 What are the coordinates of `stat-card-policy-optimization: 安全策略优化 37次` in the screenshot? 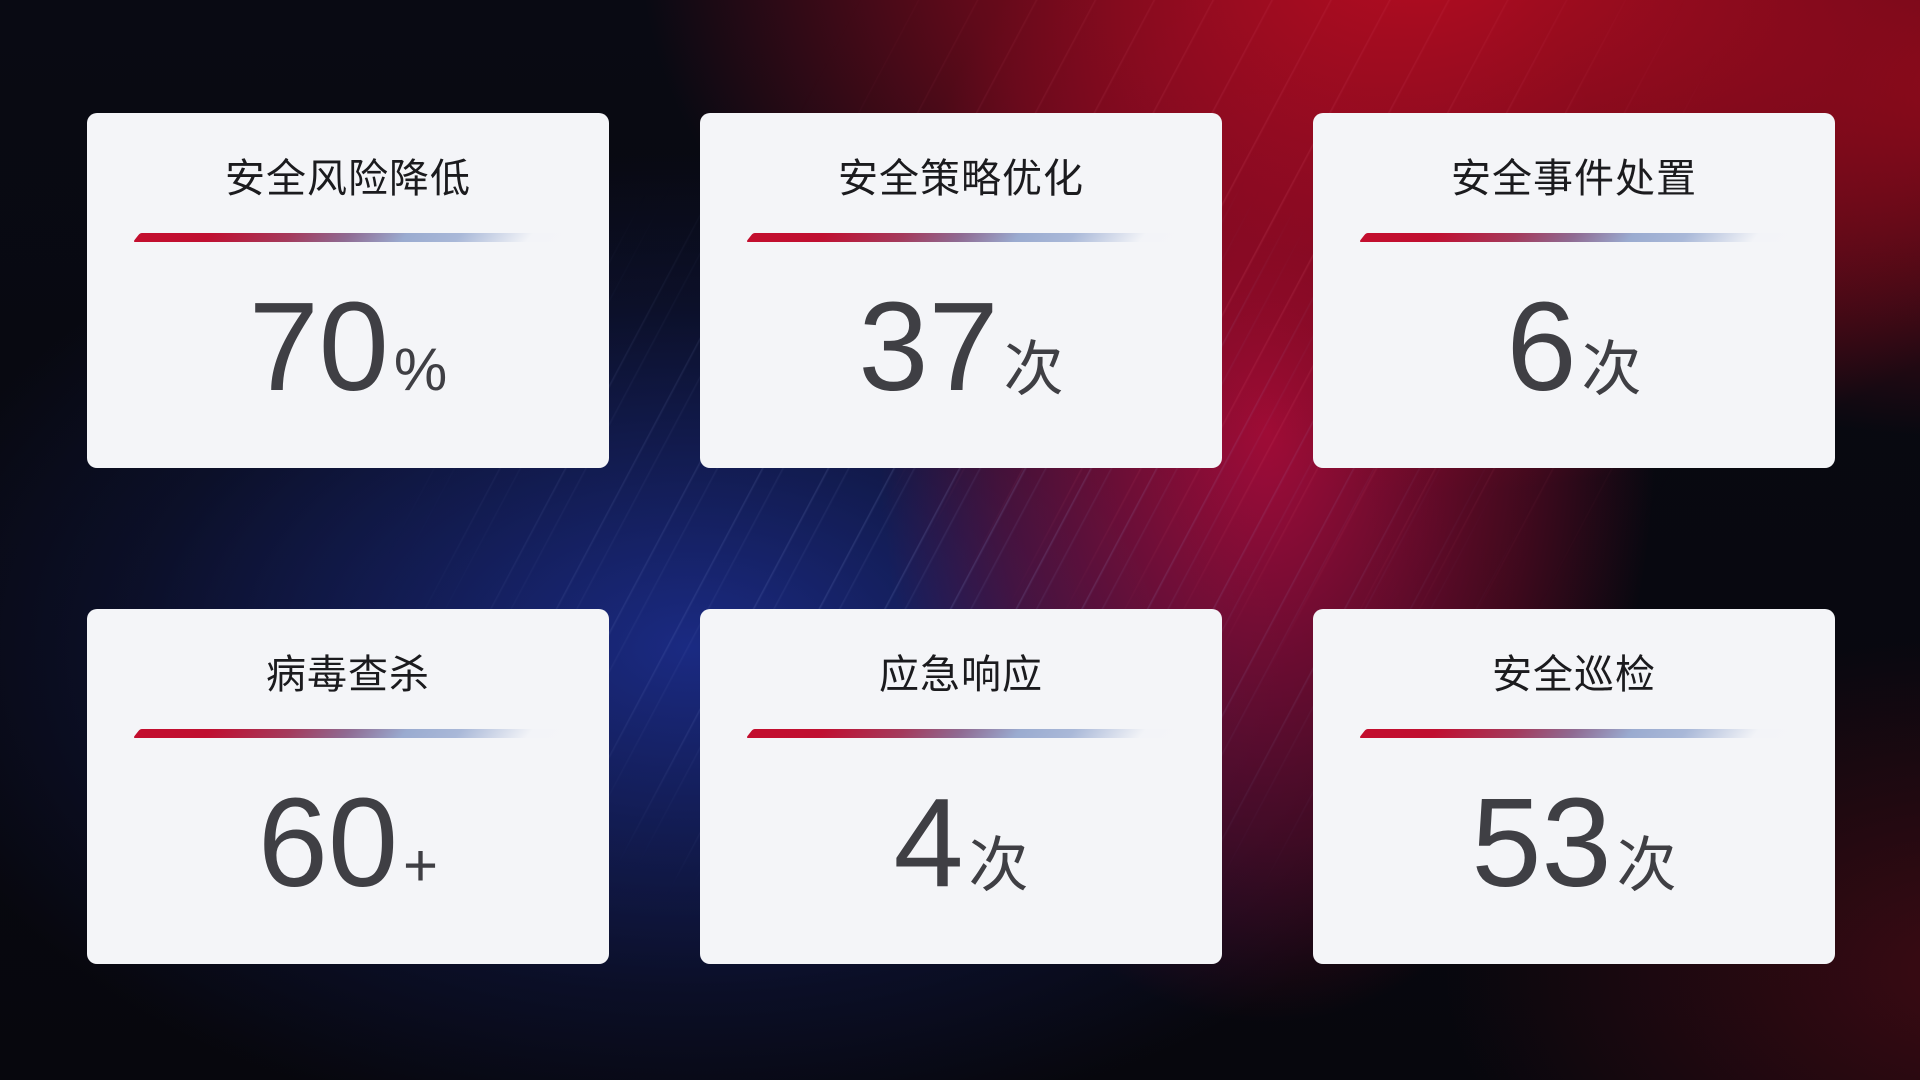 It's located at (961, 290).